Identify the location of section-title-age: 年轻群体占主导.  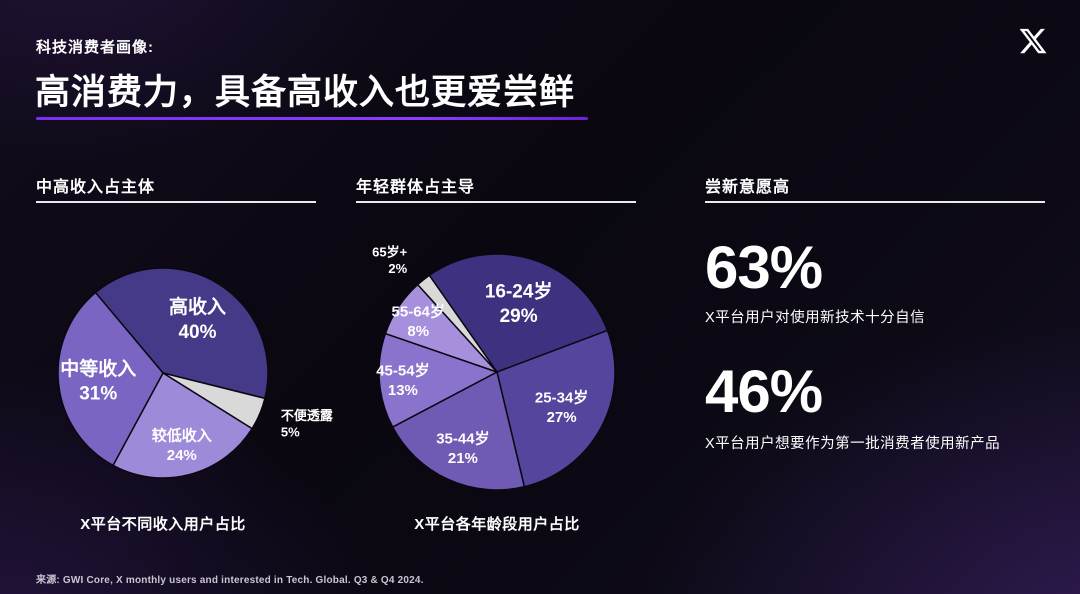
(416, 187).